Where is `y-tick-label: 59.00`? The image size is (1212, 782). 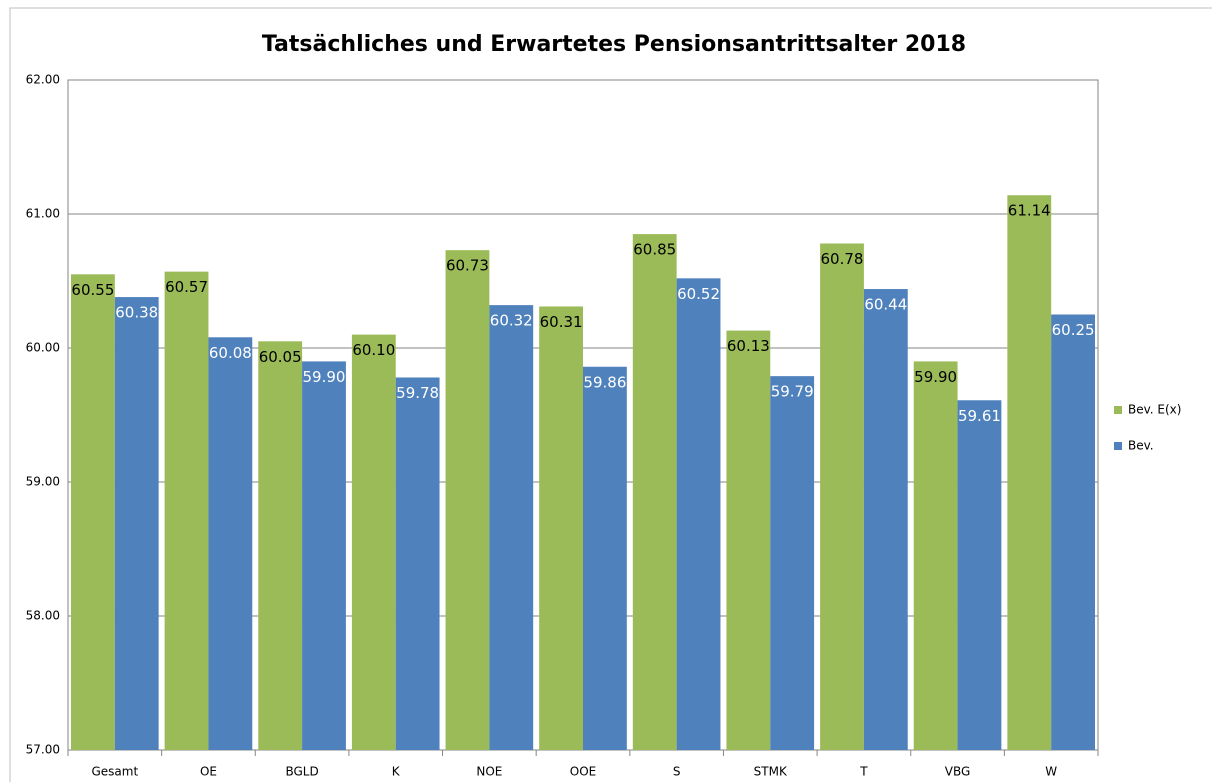
y-tick-label: 59.00 is located at coordinates (43, 482).